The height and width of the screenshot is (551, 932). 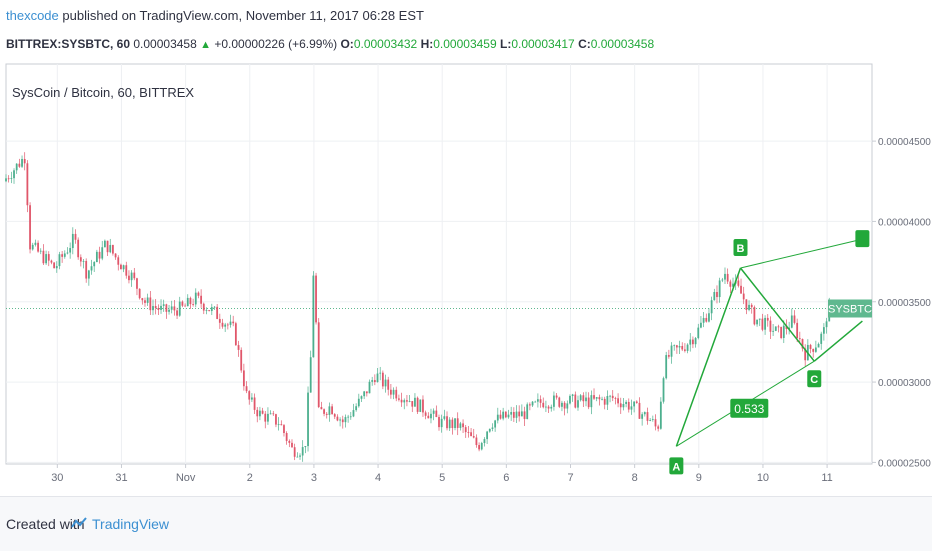 I want to click on chart-title: SysCoin / Bitcoin, 60, BITTREX, so click(x=103, y=92).